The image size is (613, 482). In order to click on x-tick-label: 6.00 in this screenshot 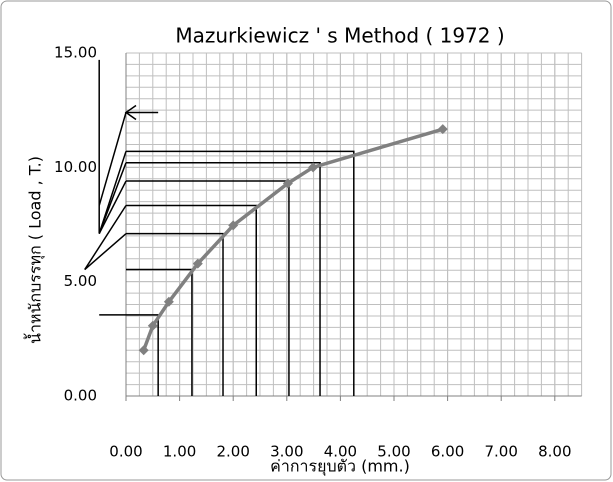, I will do `click(447, 452)`.